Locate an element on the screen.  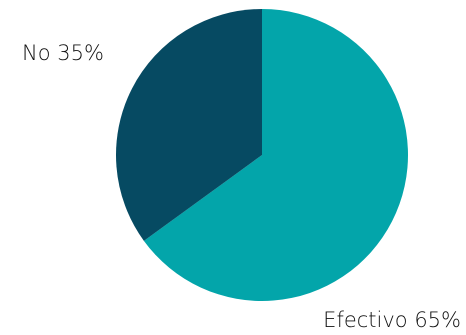
slice-label-no: No 35% is located at coordinates (63, 53).